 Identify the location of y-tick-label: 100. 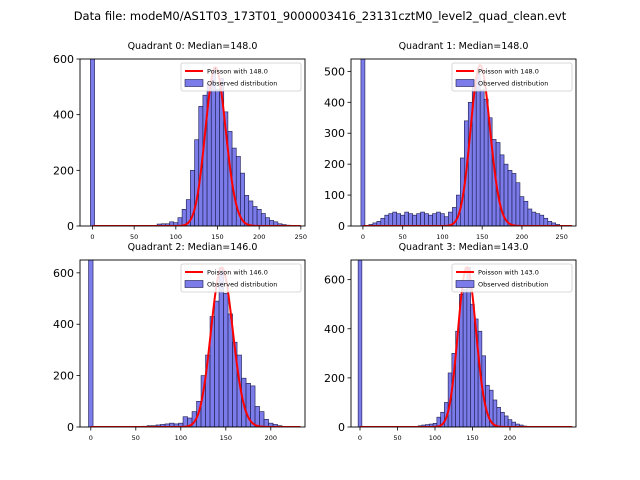
(334, 195).